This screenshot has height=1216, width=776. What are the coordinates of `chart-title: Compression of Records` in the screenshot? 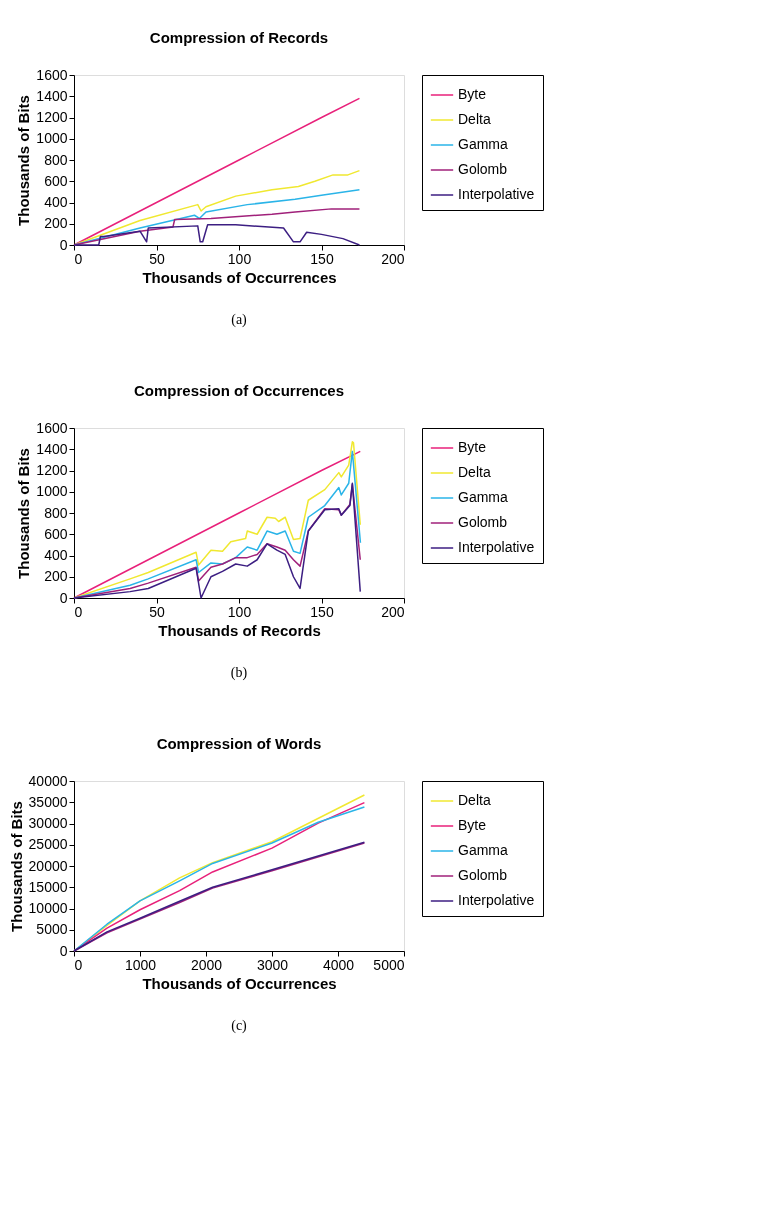 It's located at (239, 37).